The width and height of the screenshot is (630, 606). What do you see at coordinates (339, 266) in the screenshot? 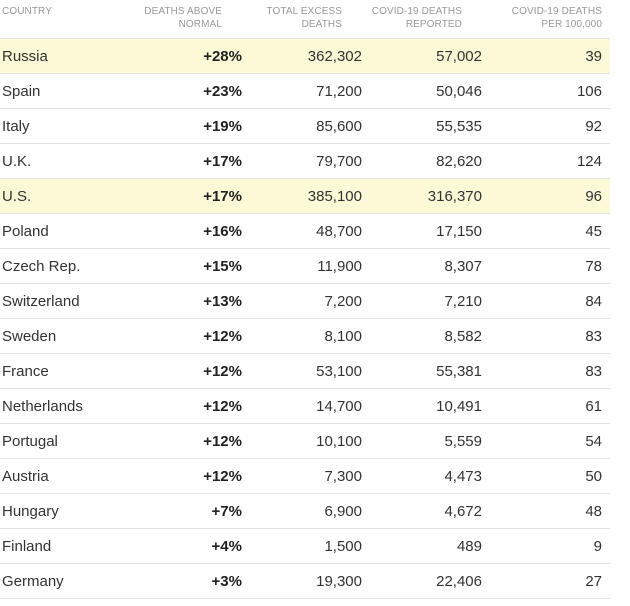
I see `cell-total-excess-deaths: 11,900` at bounding box center [339, 266].